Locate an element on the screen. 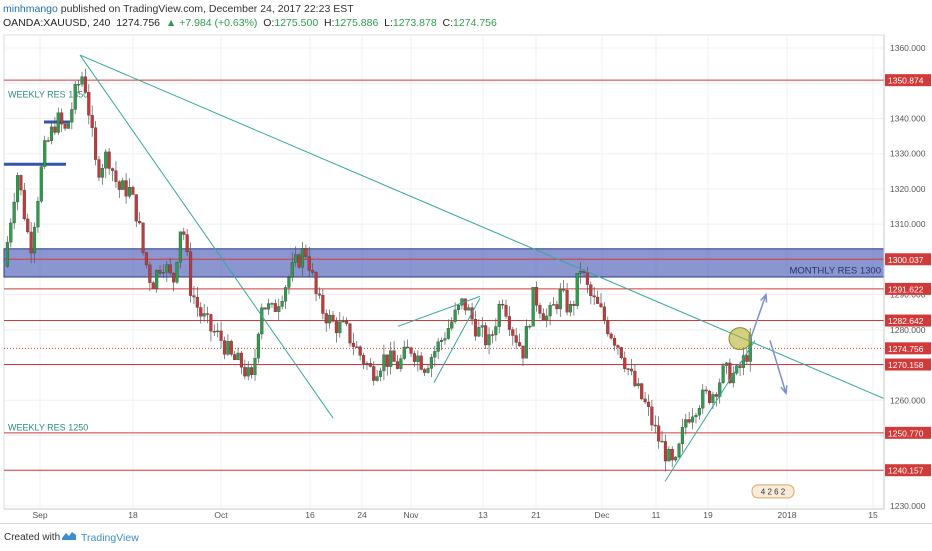 The width and height of the screenshot is (932, 551). time-tick-label: Dec is located at coordinates (602, 515).